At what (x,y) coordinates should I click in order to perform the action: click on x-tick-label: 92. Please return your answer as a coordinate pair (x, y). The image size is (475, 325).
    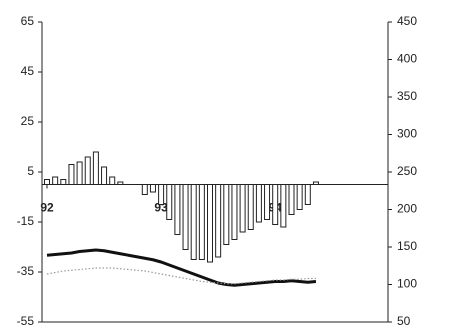
    Looking at the image, I should click on (47, 208).